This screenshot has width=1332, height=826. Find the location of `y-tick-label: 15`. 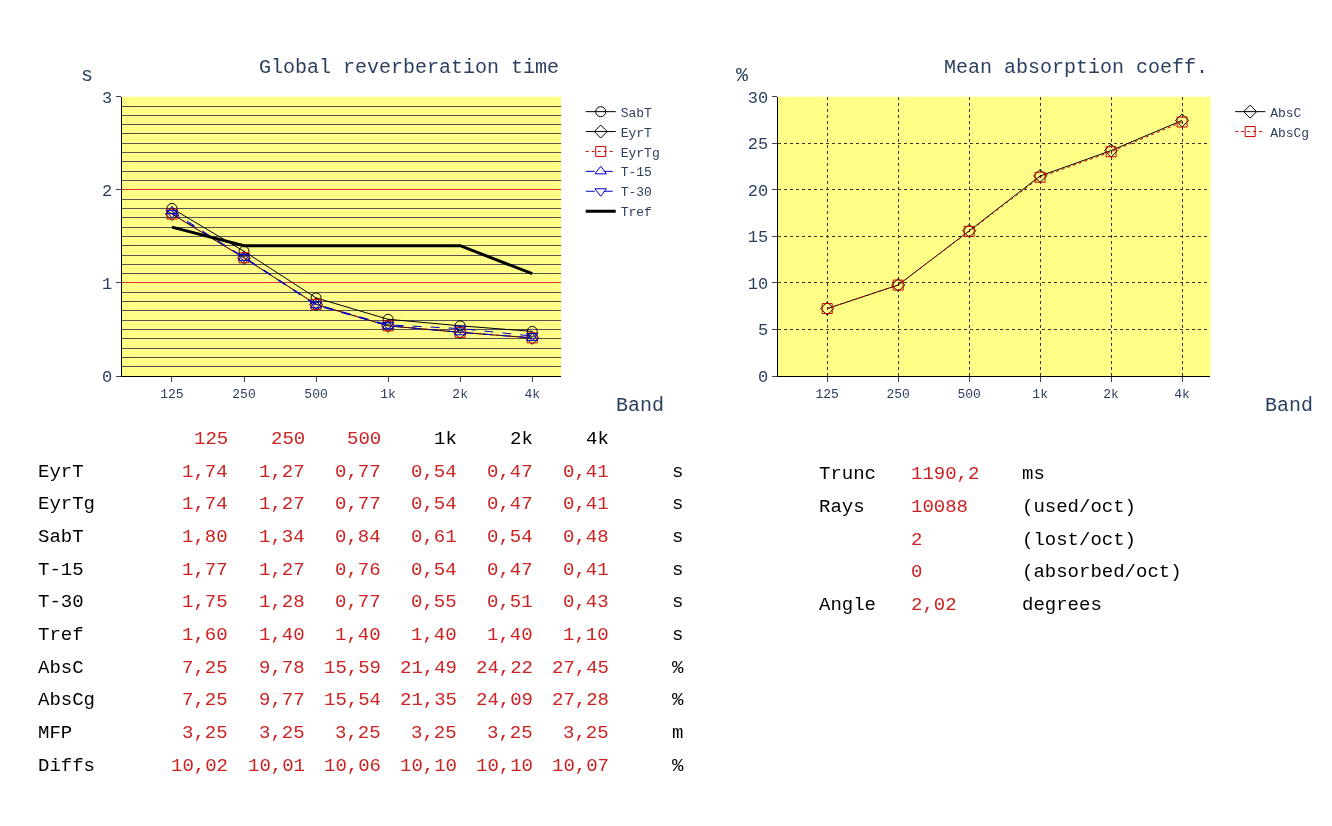

y-tick-label: 15 is located at coordinates (758, 238).